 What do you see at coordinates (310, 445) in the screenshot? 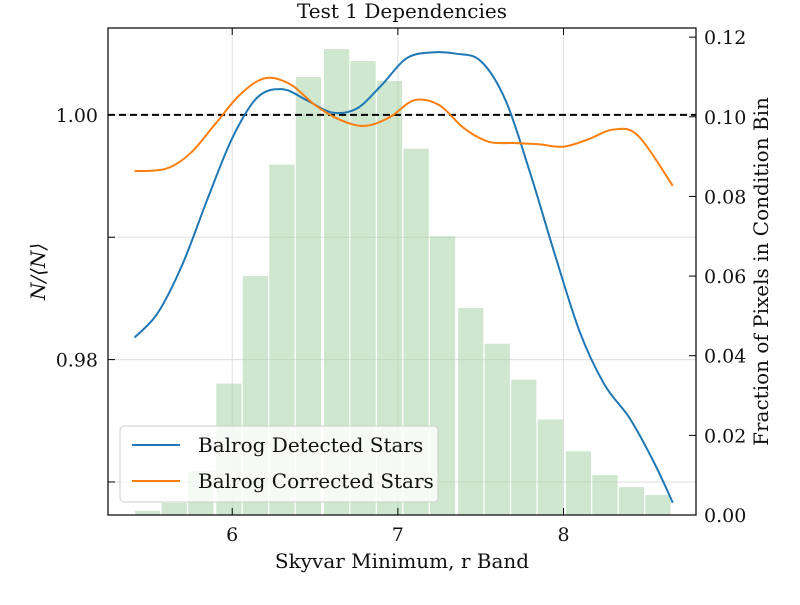
I see `legend-label-detected: Balrog Detected Stars` at bounding box center [310, 445].